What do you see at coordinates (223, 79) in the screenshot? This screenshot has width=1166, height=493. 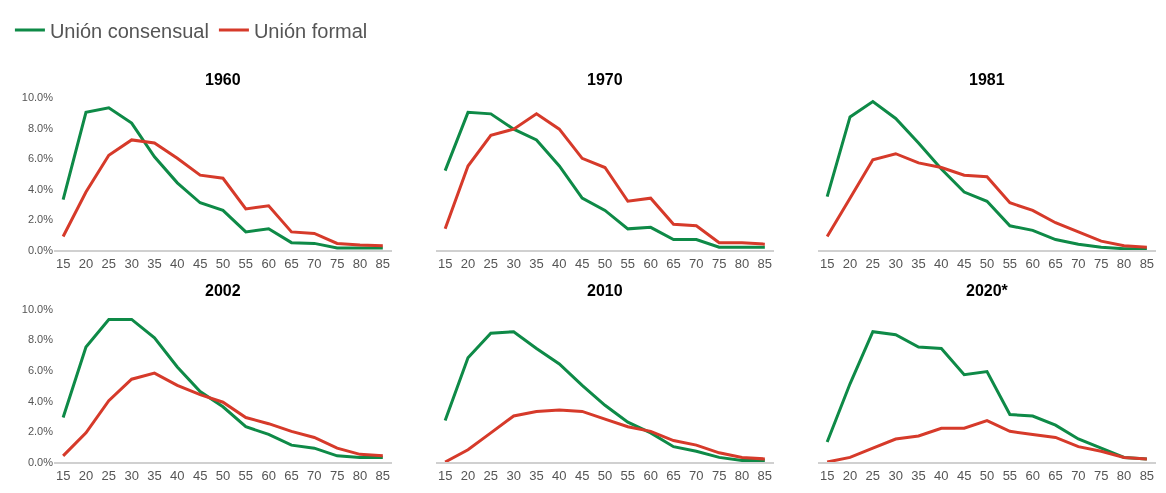 I see `chart-title: 1960` at bounding box center [223, 79].